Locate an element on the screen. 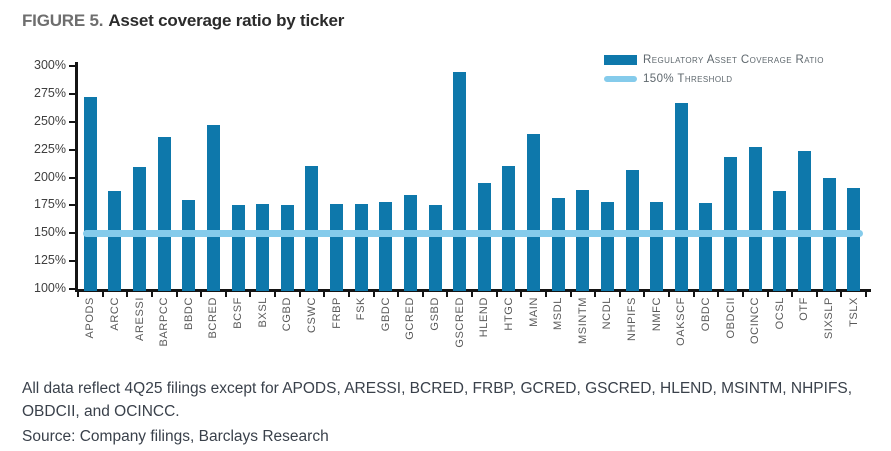 The height and width of the screenshot is (451, 891). figure-header: FIGURE 5. Asset coverage ratio by ticker is located at coordinates (183, 21).